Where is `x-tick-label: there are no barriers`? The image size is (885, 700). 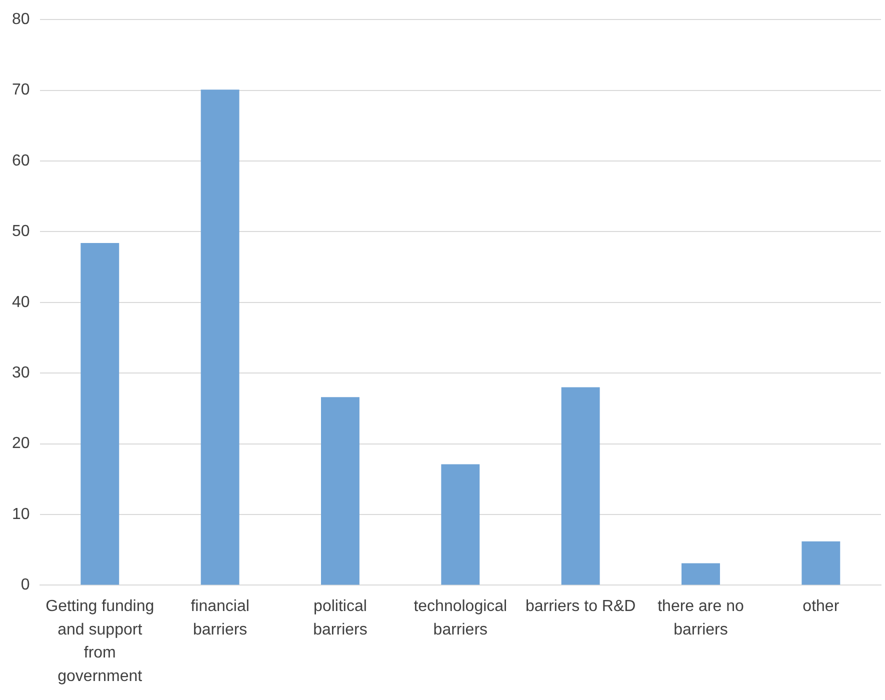
x-tick-label: there are no barriers is located at coordinates (701, 618).